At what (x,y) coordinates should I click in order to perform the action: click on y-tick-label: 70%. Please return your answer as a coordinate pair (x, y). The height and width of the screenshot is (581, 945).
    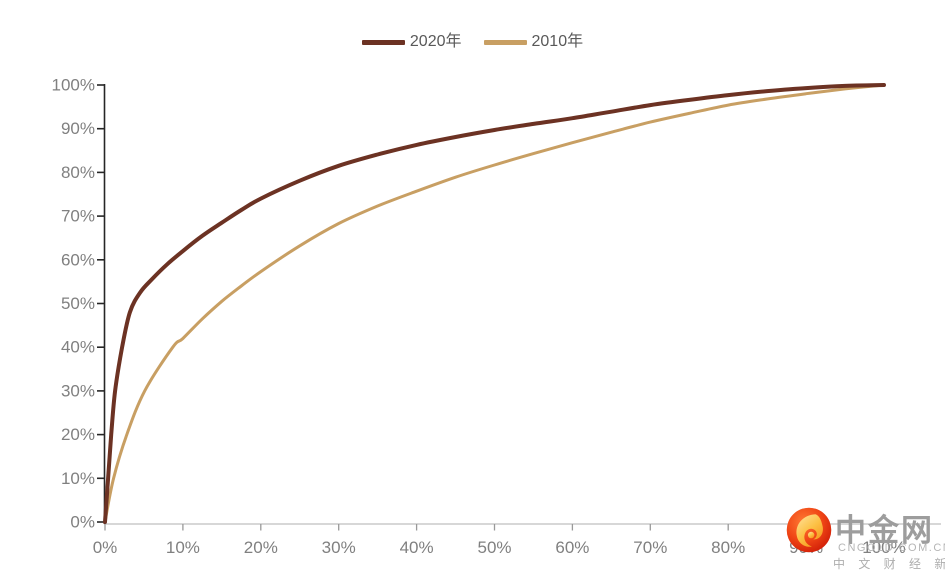
    Looking at the image, I should click on (78, 216).